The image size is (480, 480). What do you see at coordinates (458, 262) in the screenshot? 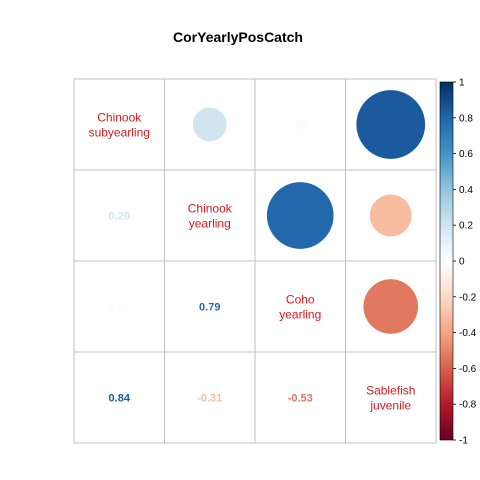
I see `colorbar: 1 0.8 0.6 0.4 0.2 0 -0.2 -0.4 -0.6 -0.8 -1` at bounding box center [458, 262].